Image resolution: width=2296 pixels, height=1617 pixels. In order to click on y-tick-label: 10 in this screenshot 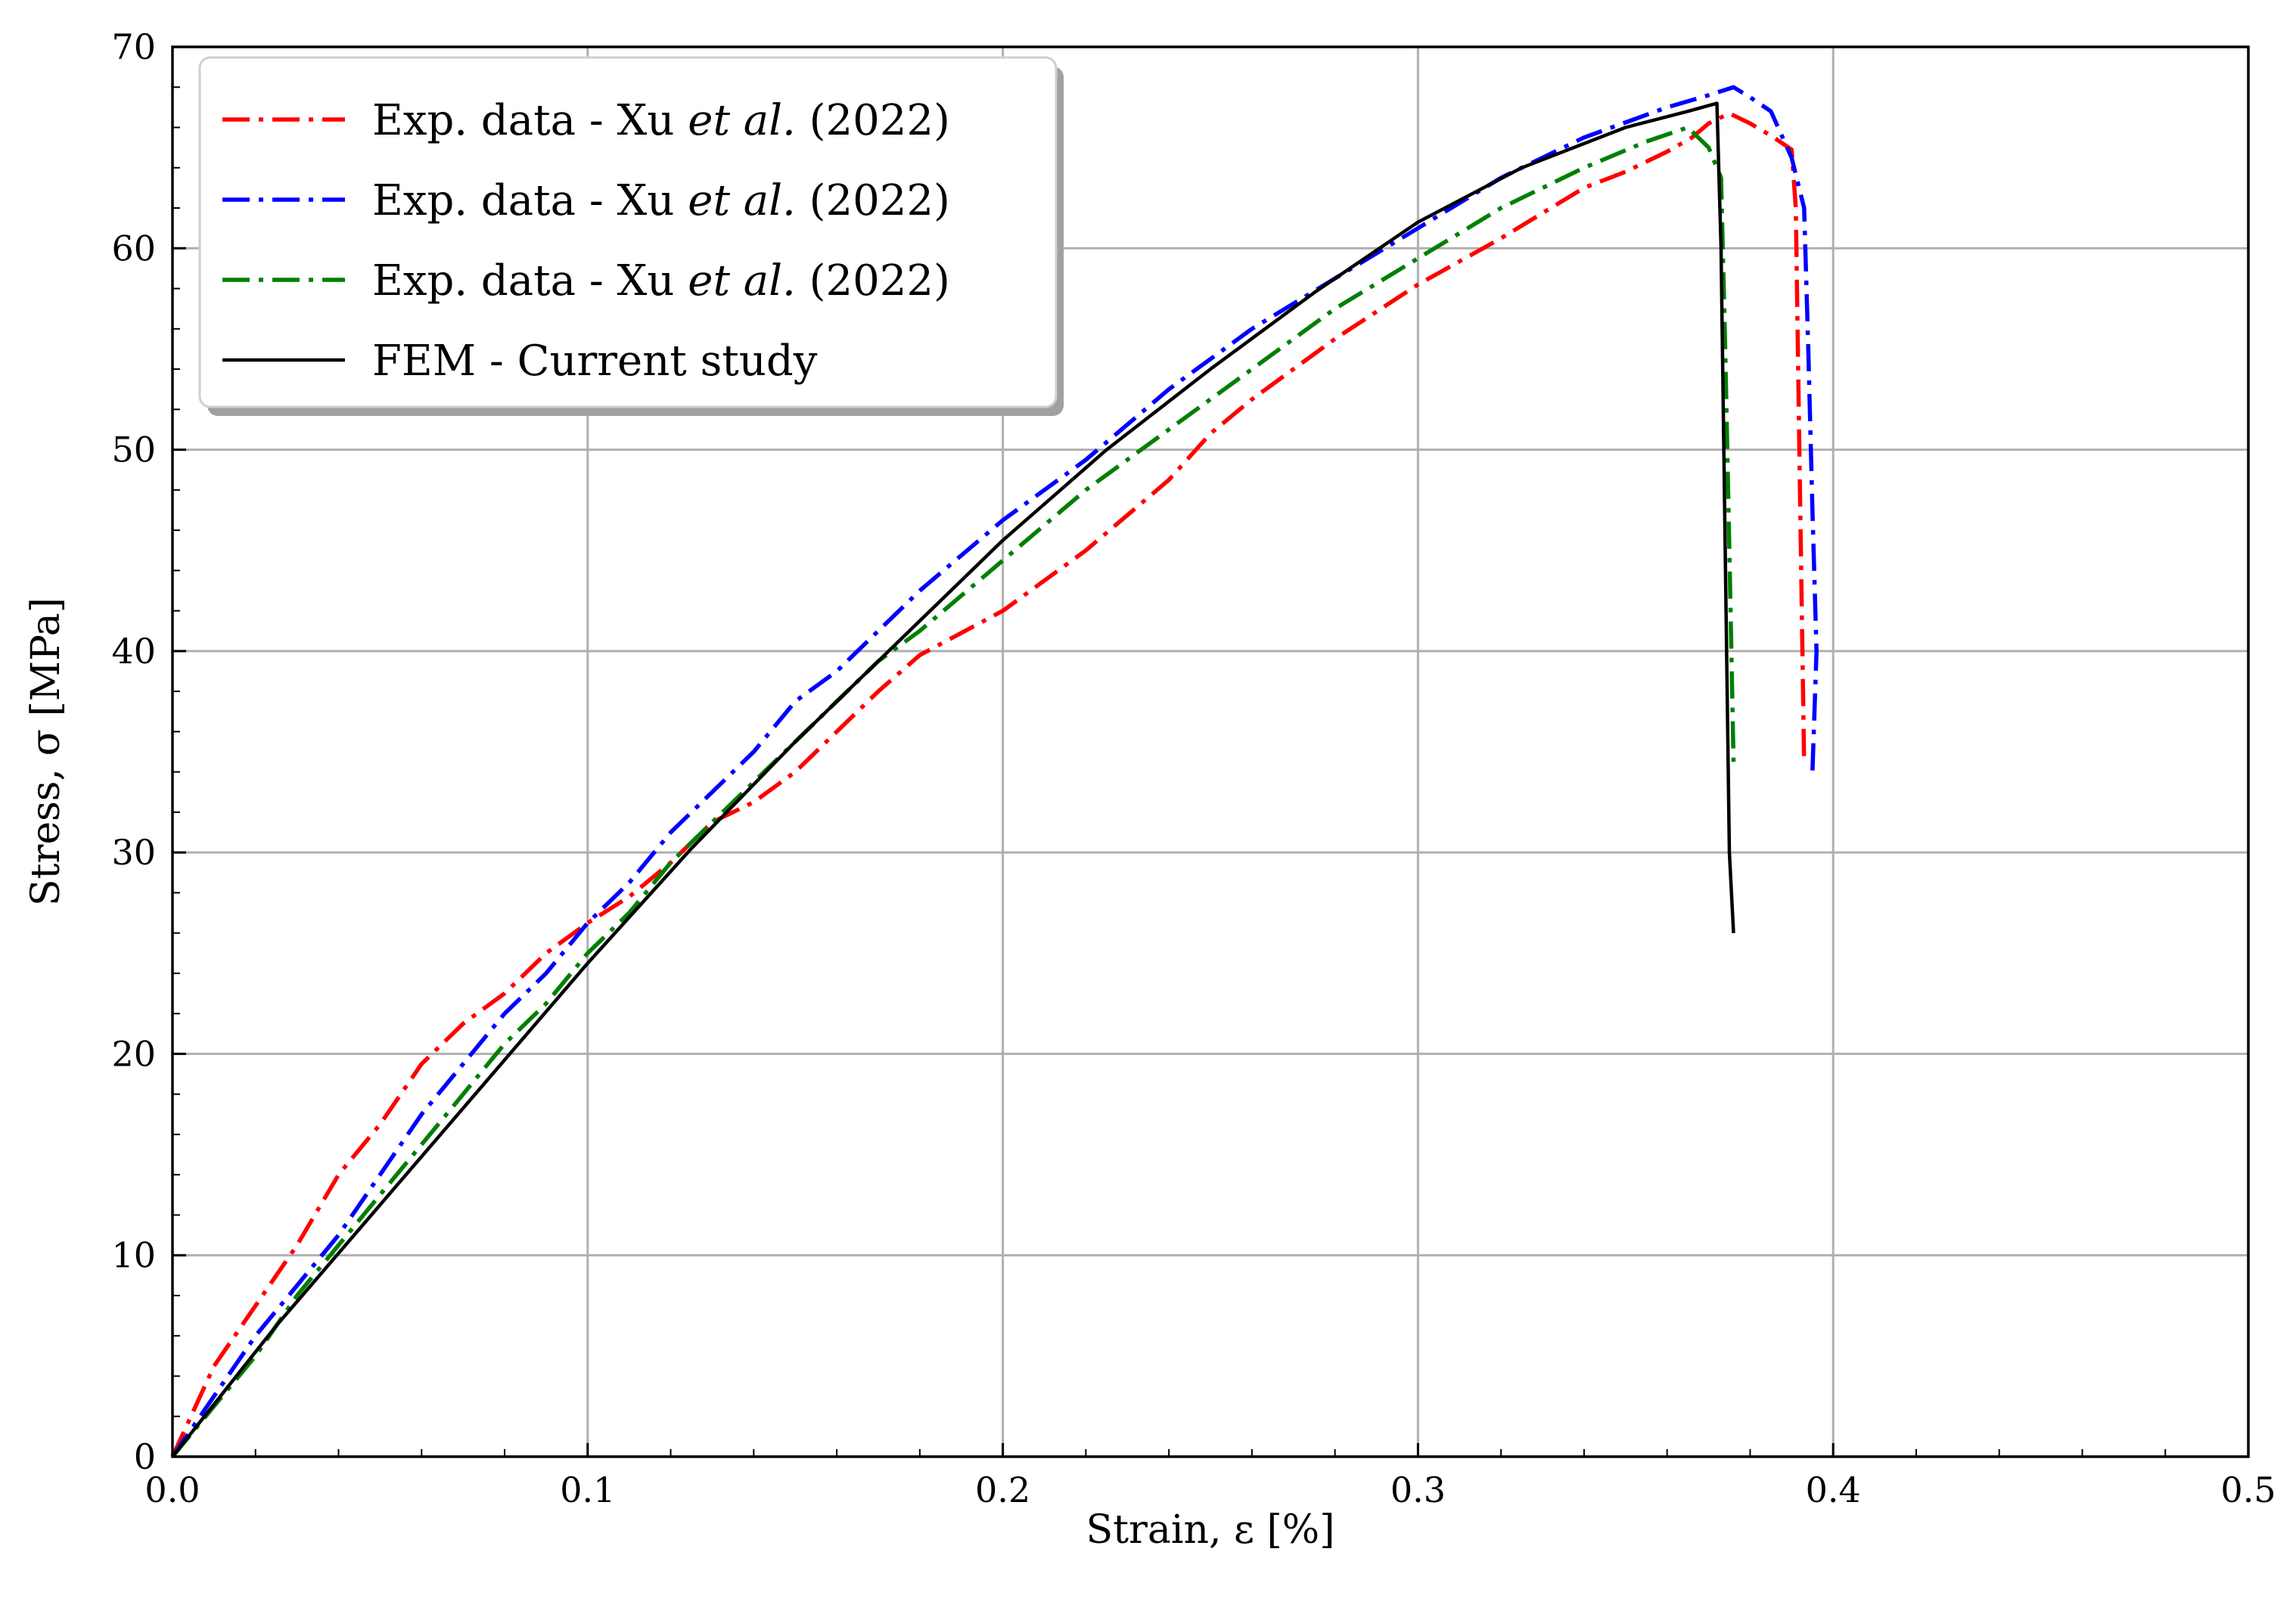, I will do `click(133, 1255)`.